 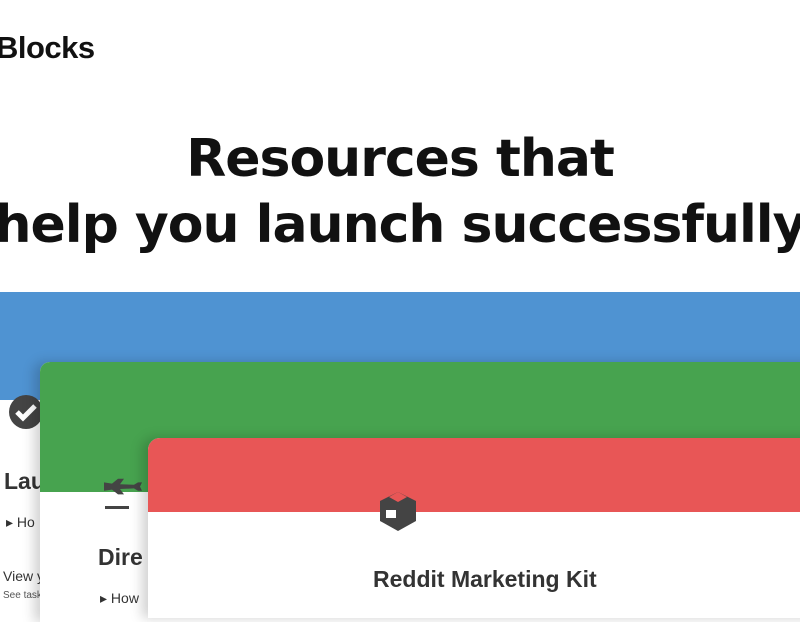 I want to click on toggle-label: How, so click(x=124, y=598).